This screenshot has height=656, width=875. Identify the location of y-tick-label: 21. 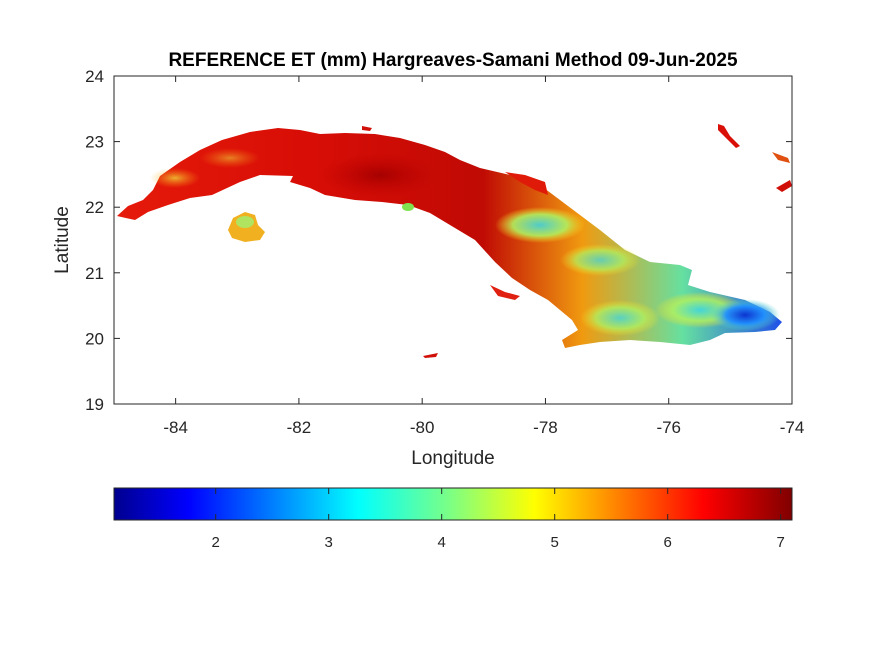
(94, 273).